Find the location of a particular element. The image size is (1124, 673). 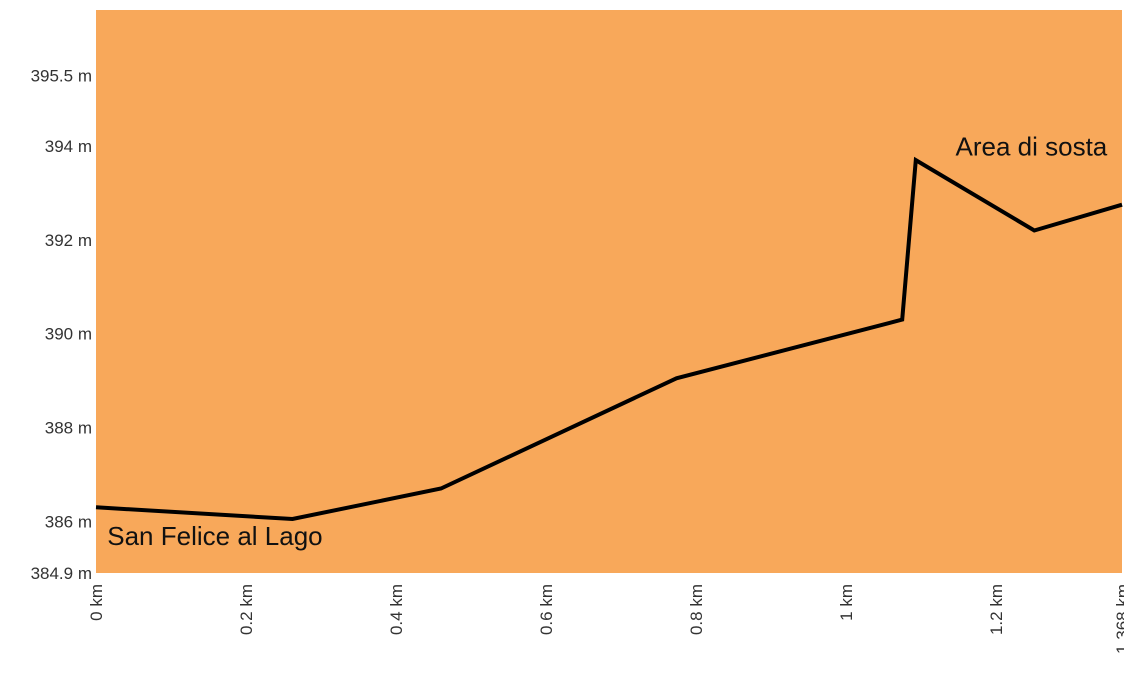

y-tick-label: 384.9 m is located at coordinates (61, 573).